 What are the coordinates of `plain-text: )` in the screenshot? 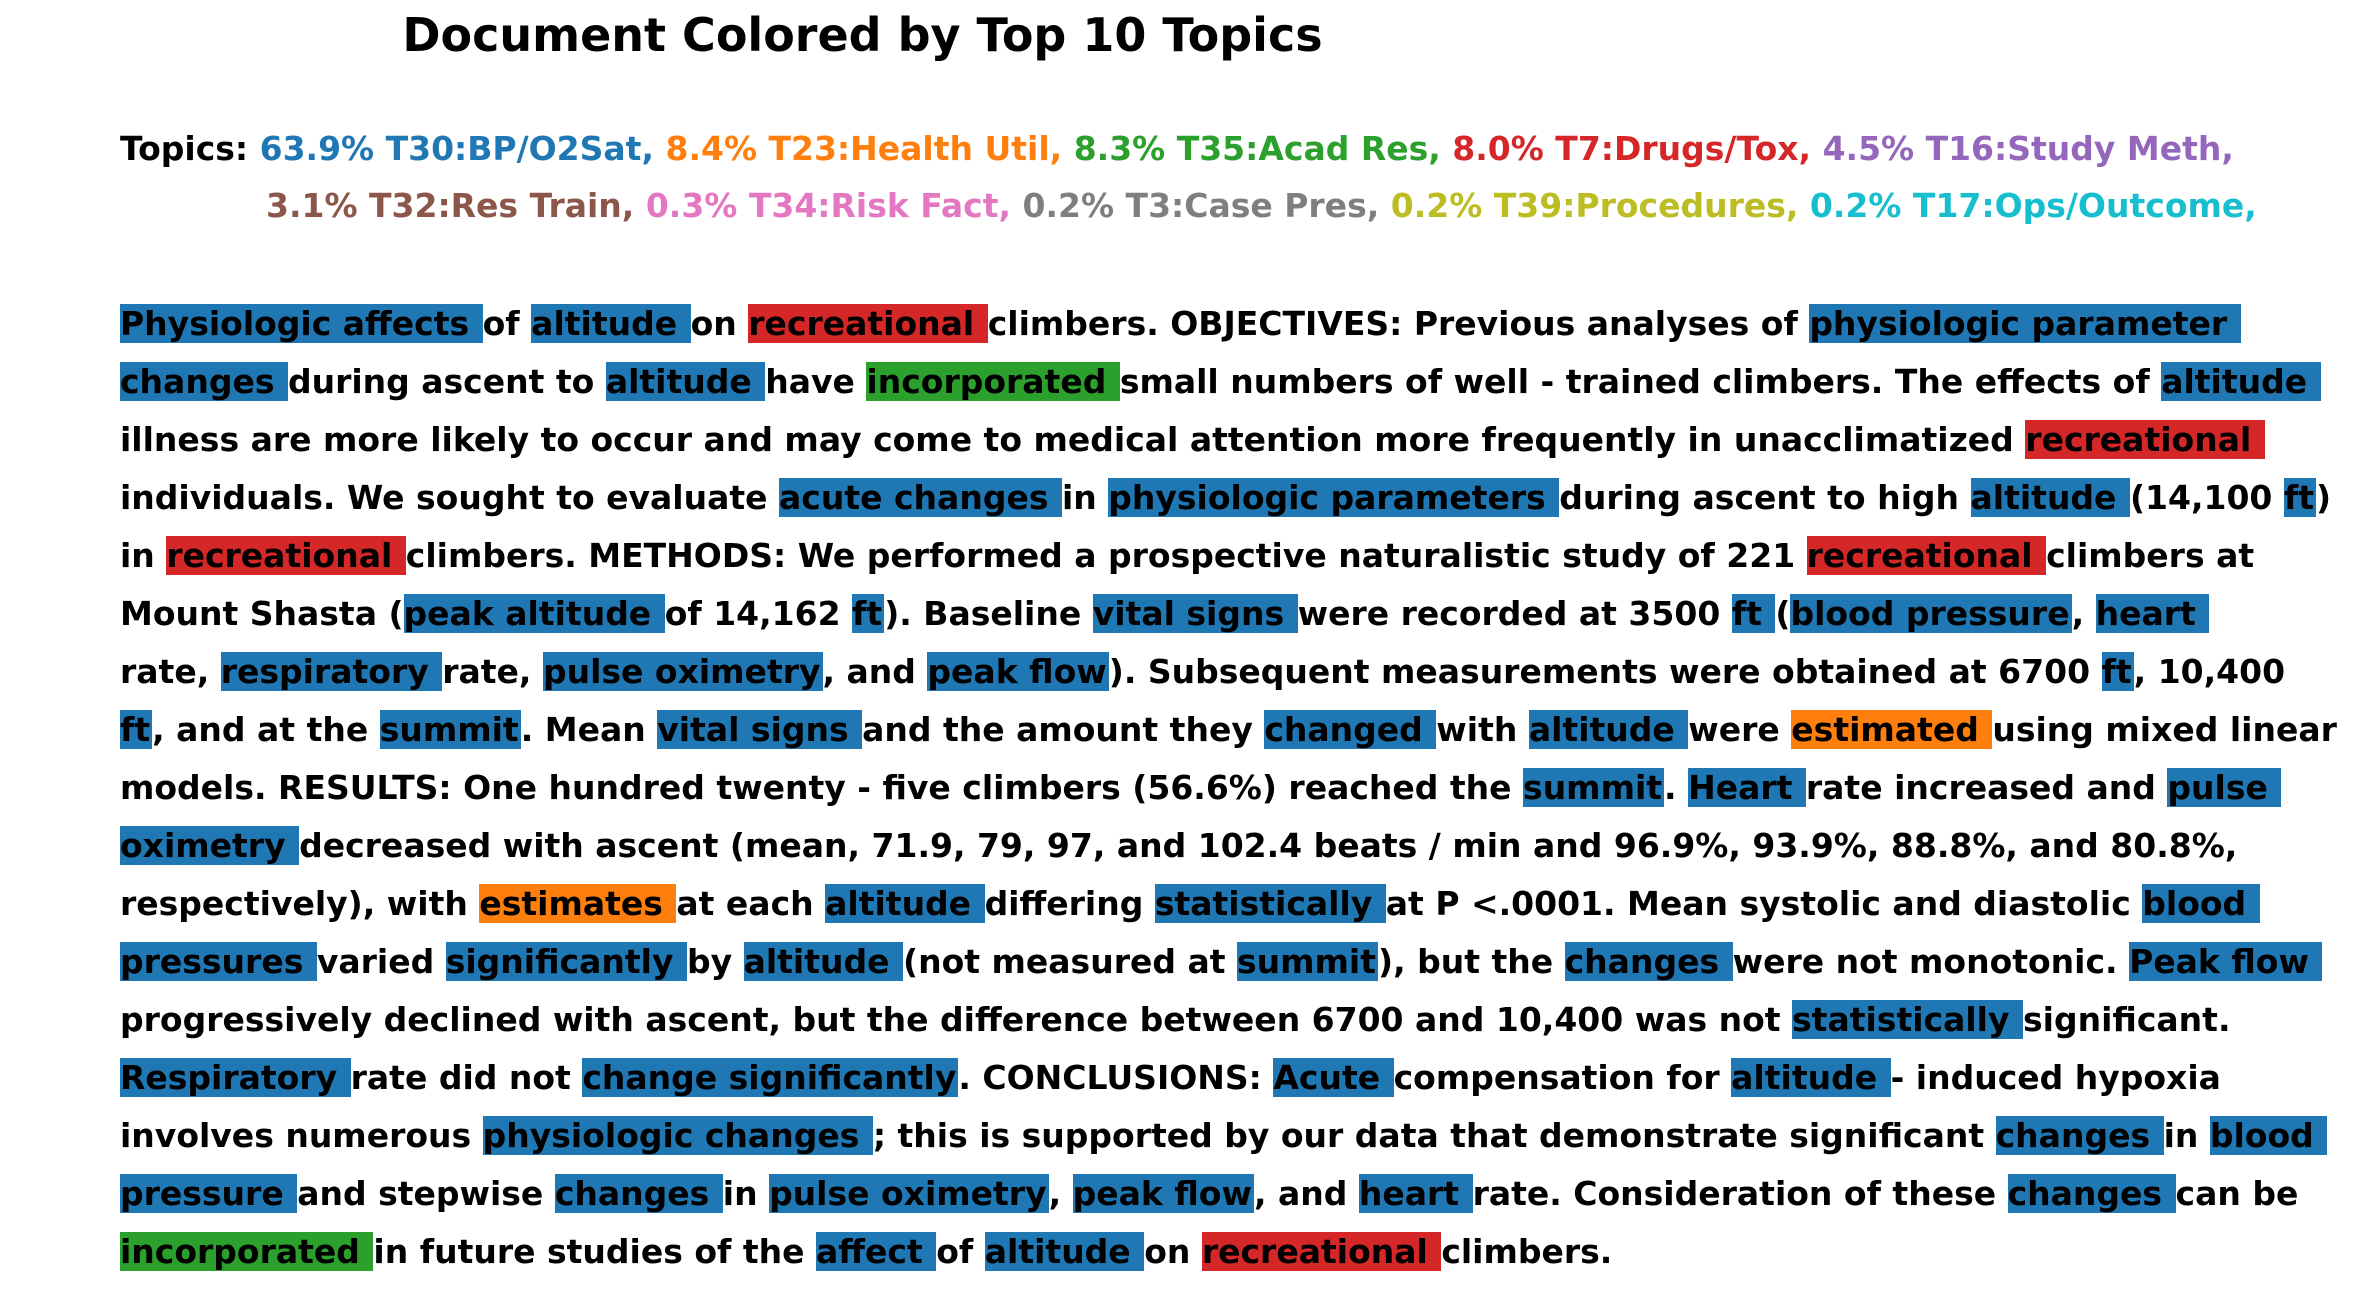 It's located at (2324, 497).